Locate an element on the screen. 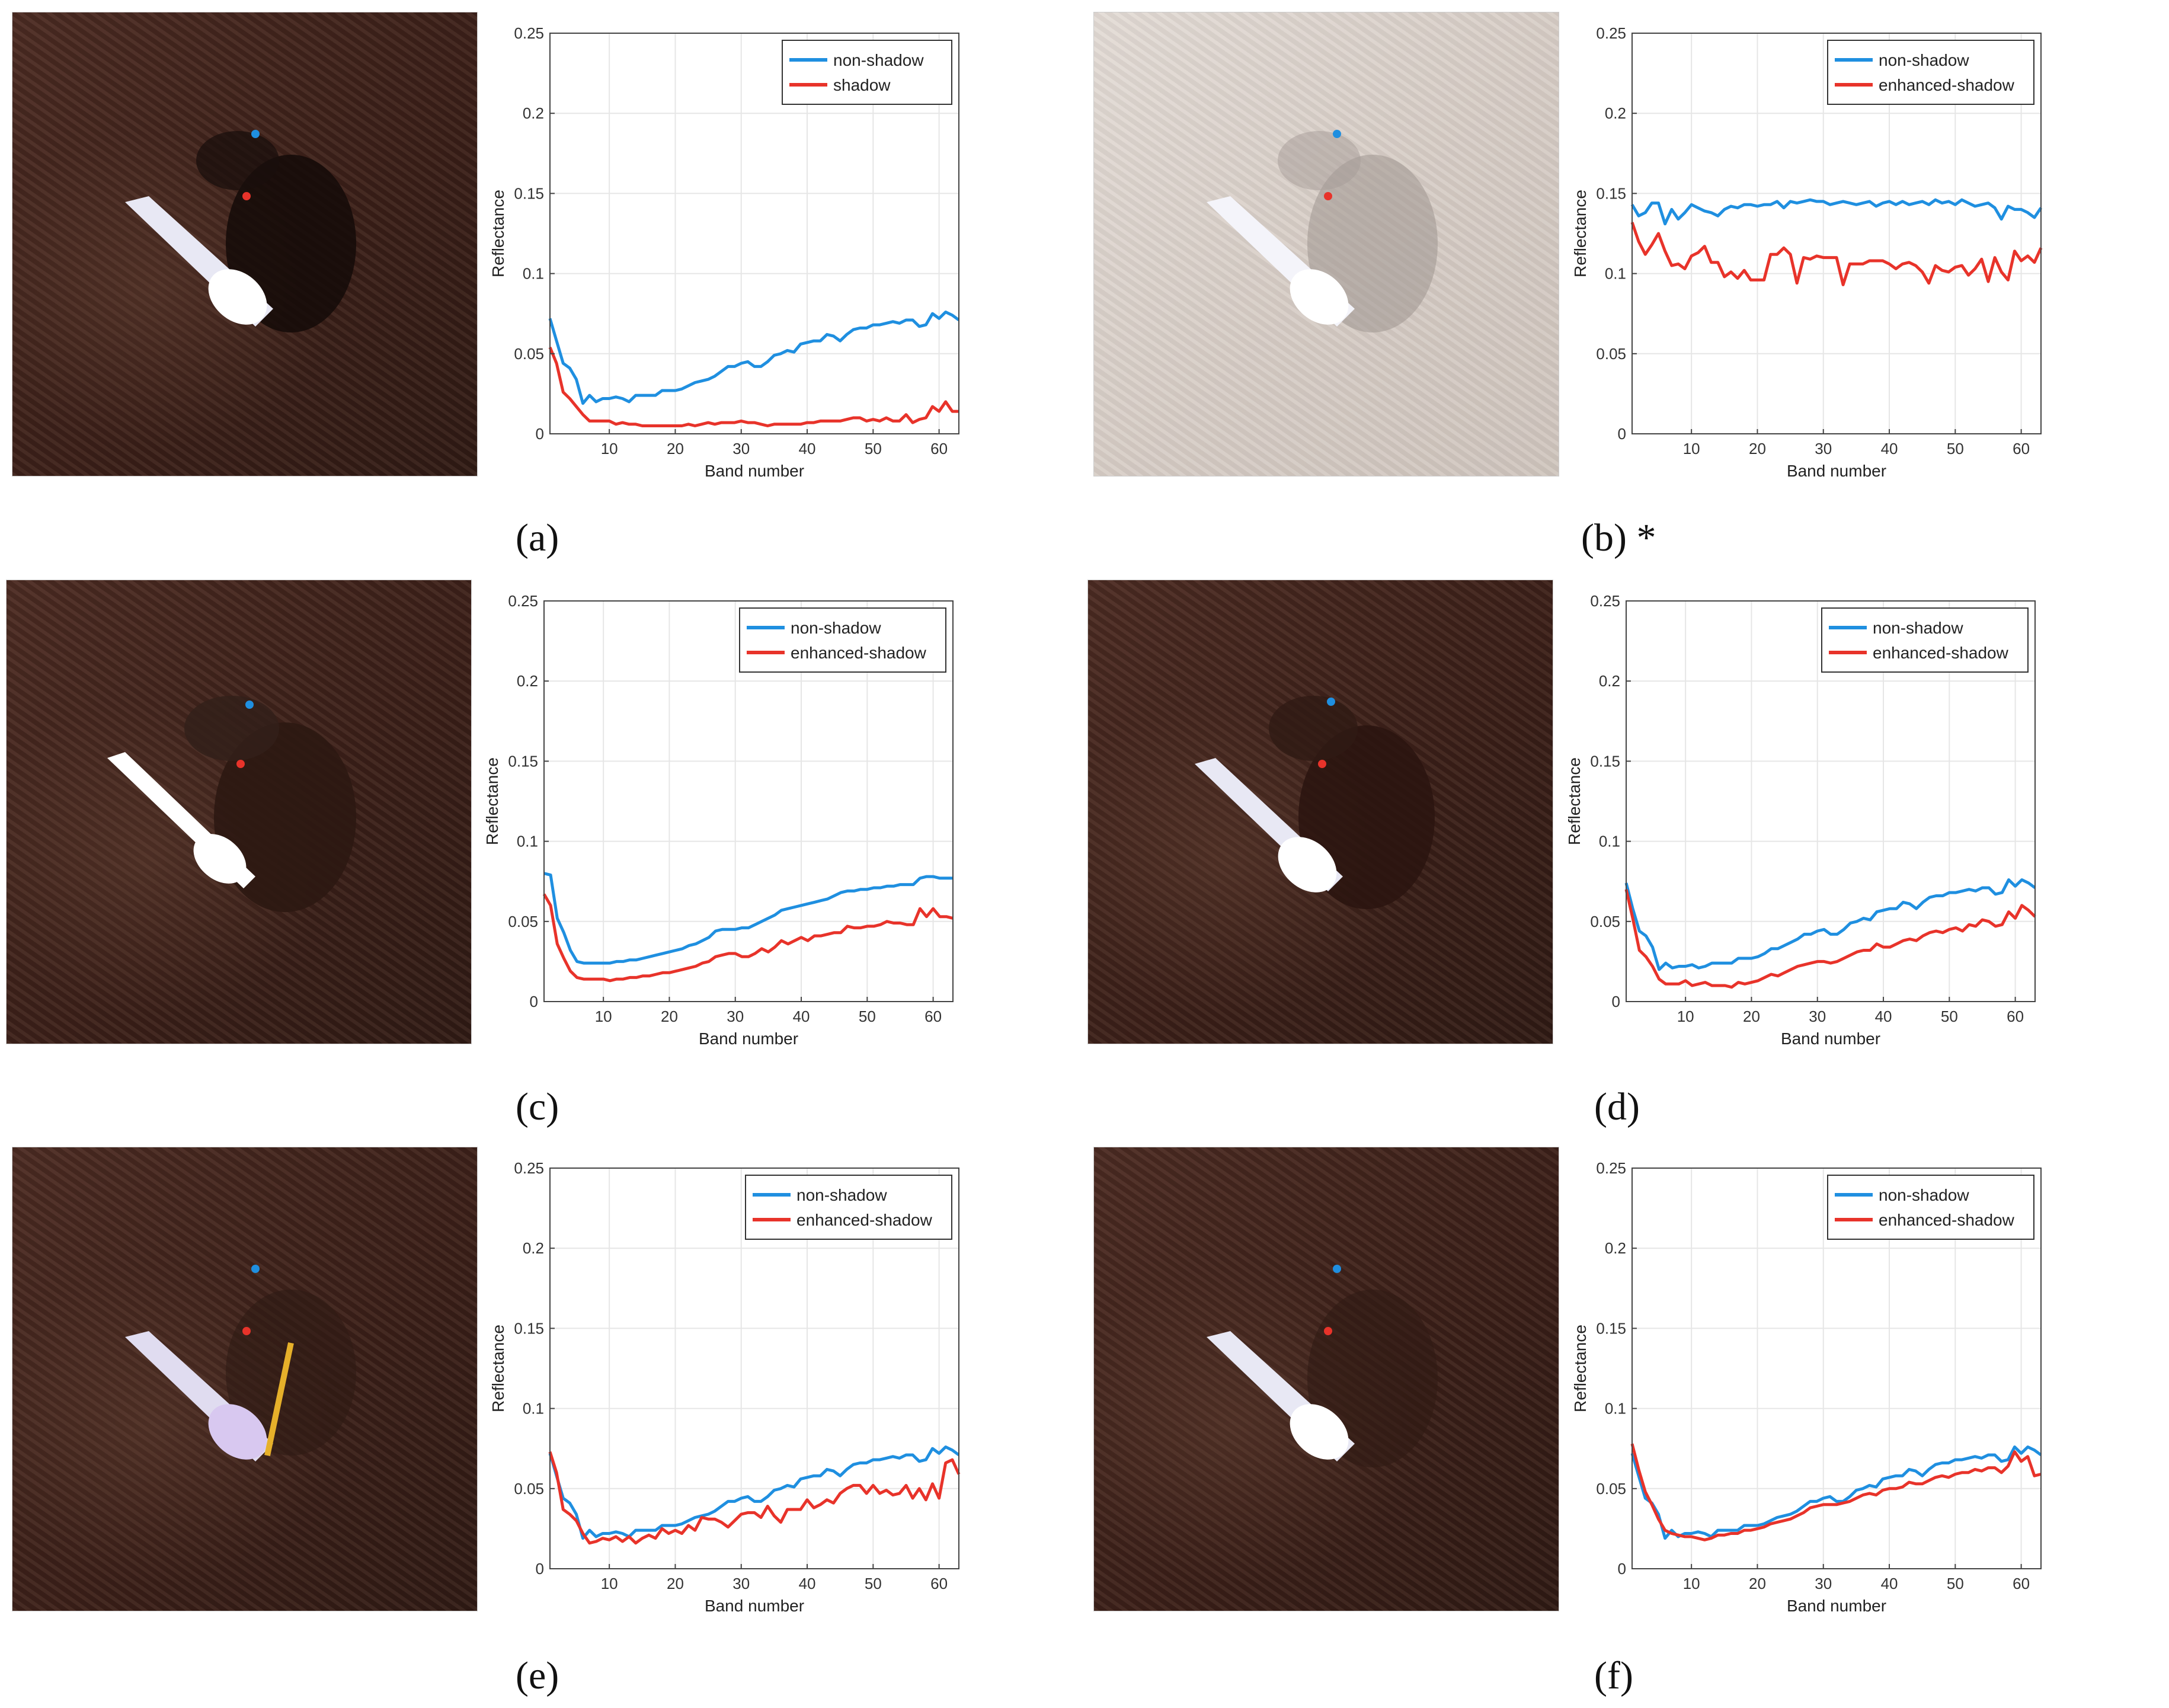 The width and height of the screenshot is (2169, 1708). image-panel-a is located at coordinates (245, 244).